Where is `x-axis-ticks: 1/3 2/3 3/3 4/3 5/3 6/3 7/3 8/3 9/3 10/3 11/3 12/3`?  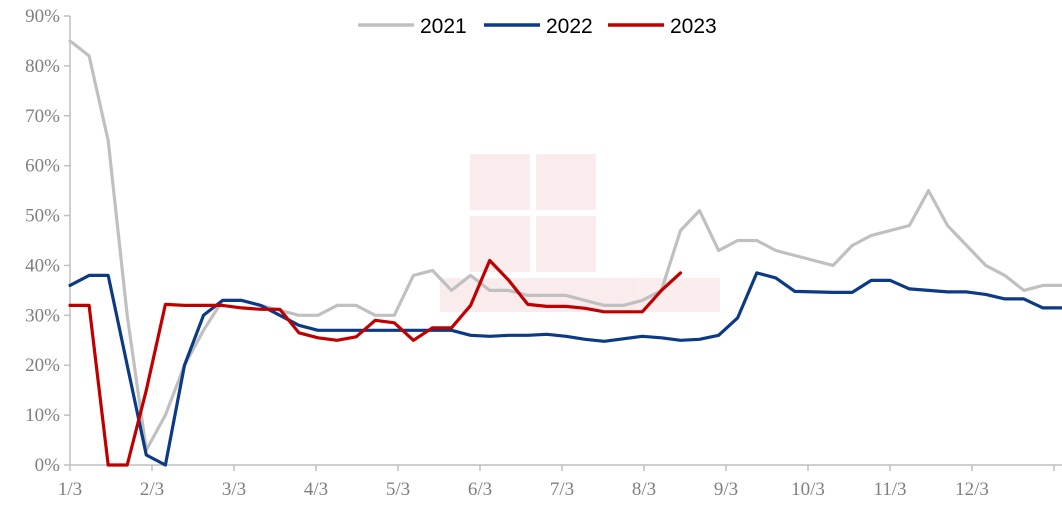 x-axis-ticks: 1/3 2/3 3/3 4/3 5/3 6/3 7/3 8/3 9/3 10/3 11/3 12/3 is located at coordinates (556, 482).